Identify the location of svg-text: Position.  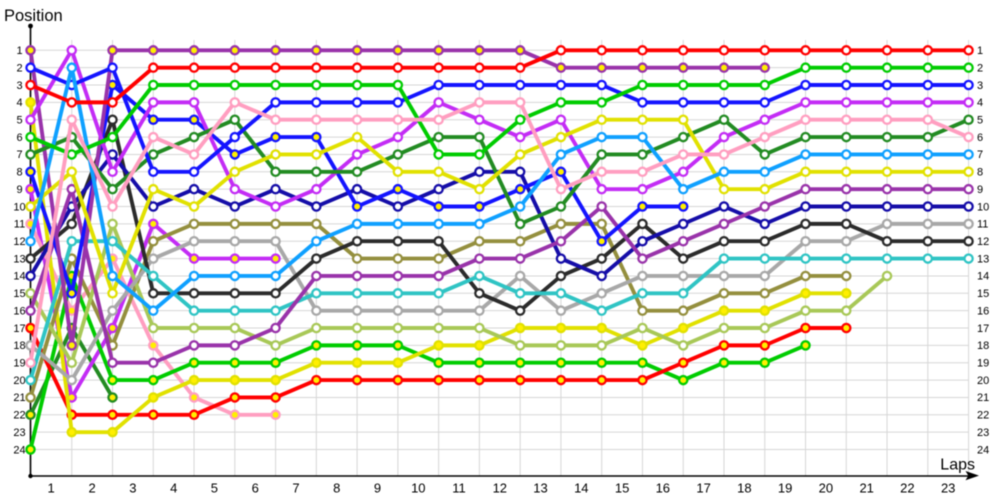
(33, 16).